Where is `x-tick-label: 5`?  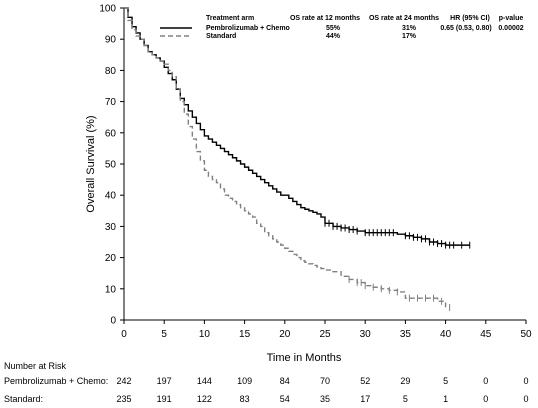
x-tick-label: 5 is located at coordinates (164, 334).